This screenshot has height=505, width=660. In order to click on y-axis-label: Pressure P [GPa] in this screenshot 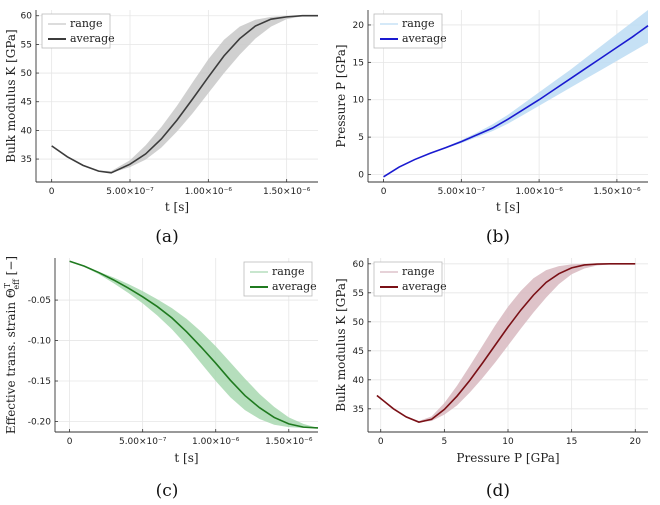, I will do `click(341, 95)`.